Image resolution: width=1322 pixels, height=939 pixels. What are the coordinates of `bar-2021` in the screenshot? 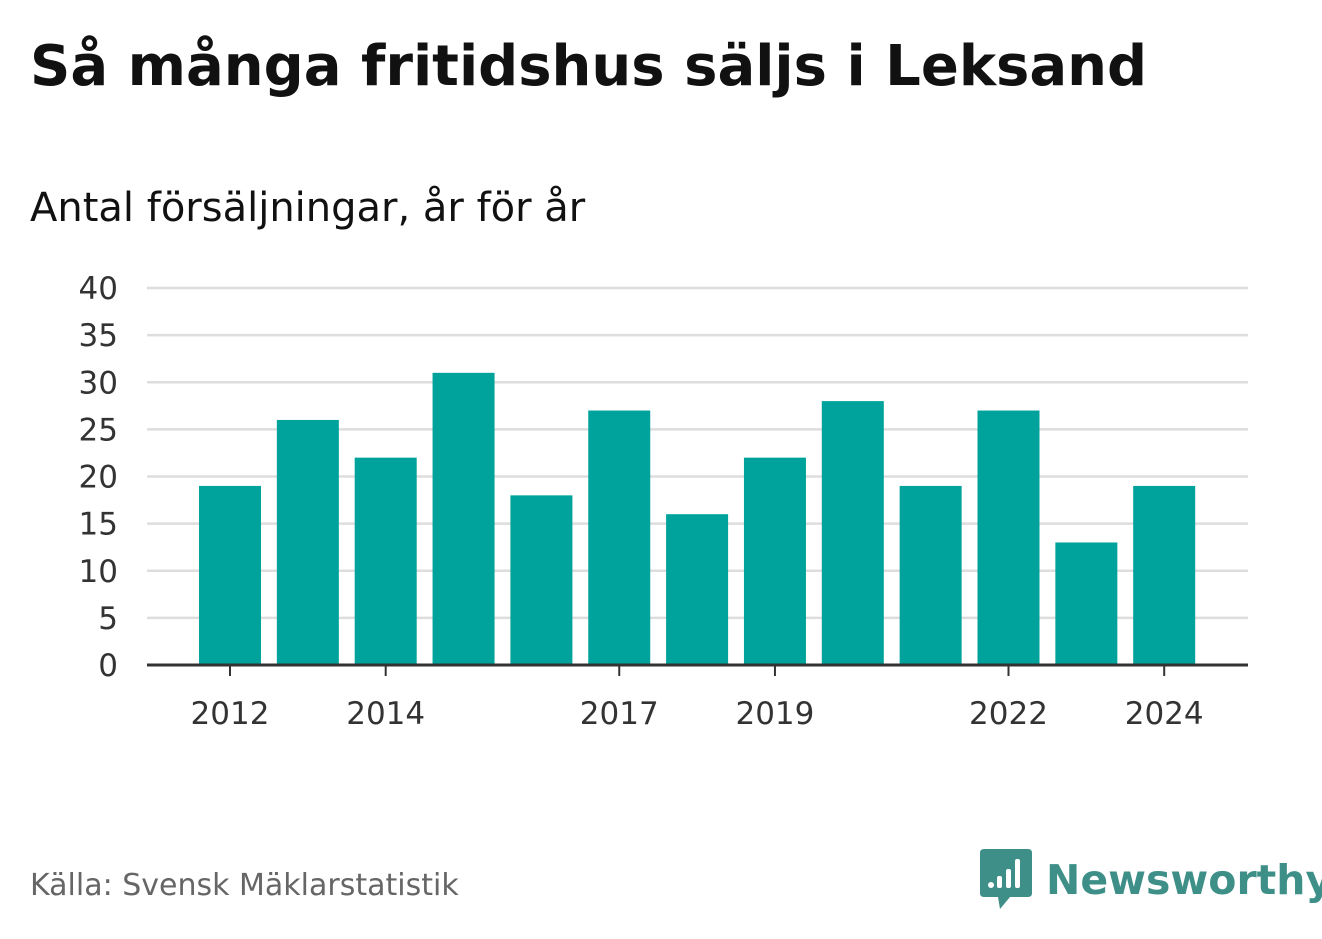 It's located at (930, 575).